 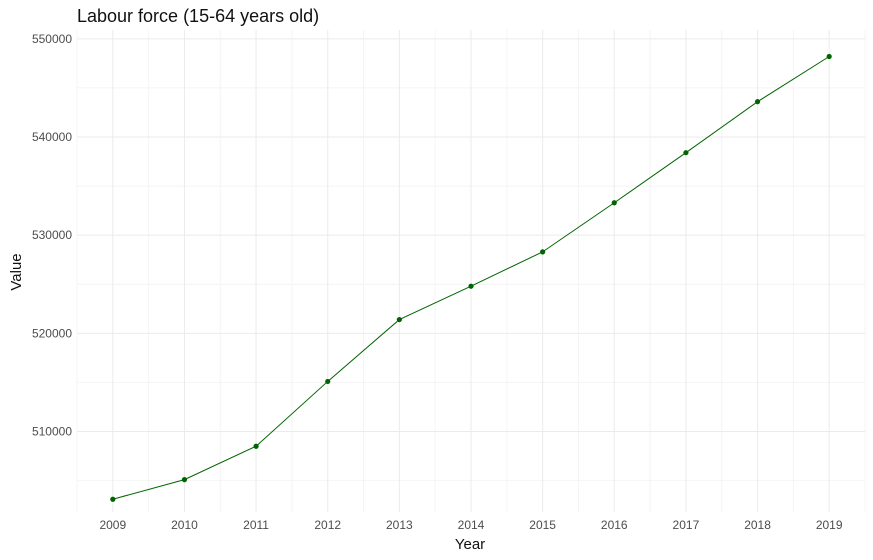 What do you see at coordinates (184, 525) in the screenshot?
I see `x-tick-label: 2010` at bounding box center [184, 525].